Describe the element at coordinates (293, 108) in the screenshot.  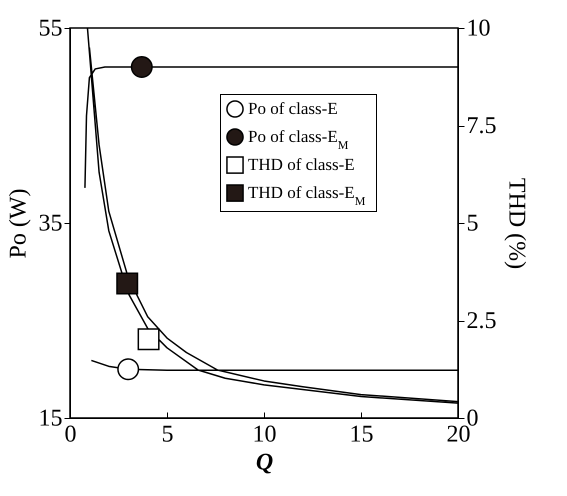
I see `legend-label: Po of class-E` at that location.